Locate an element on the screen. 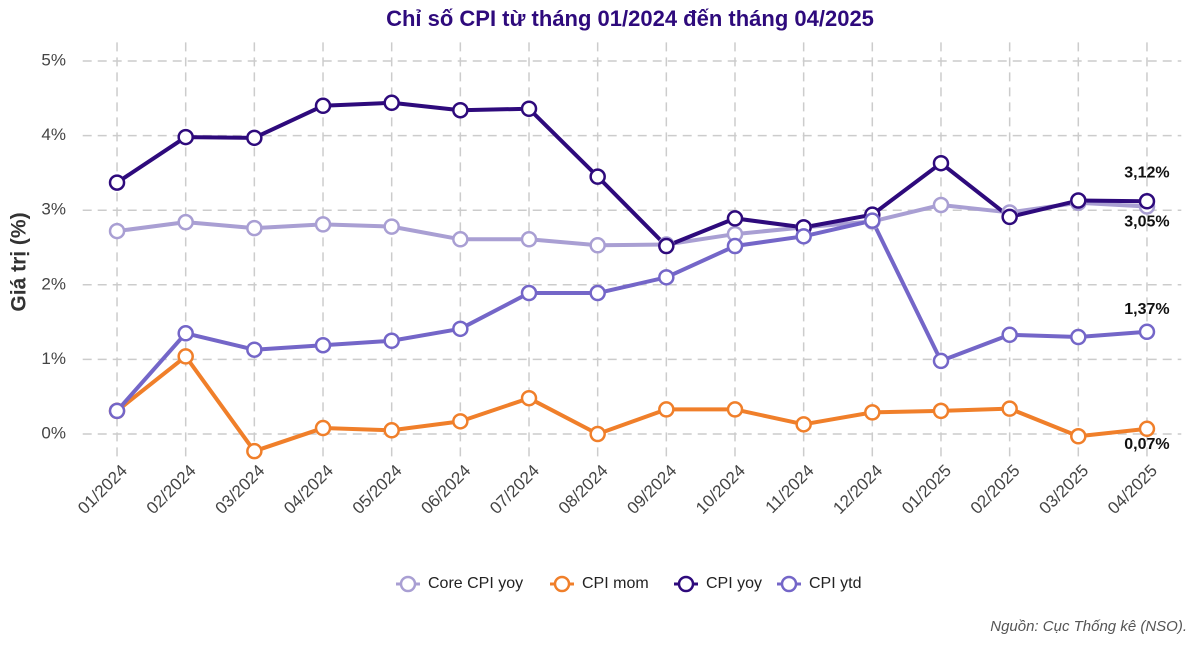 Image resolution: width=1200 pixels, height=646 pixels. x-tick-label: 12/2024 is located at coordinates (857, 489).